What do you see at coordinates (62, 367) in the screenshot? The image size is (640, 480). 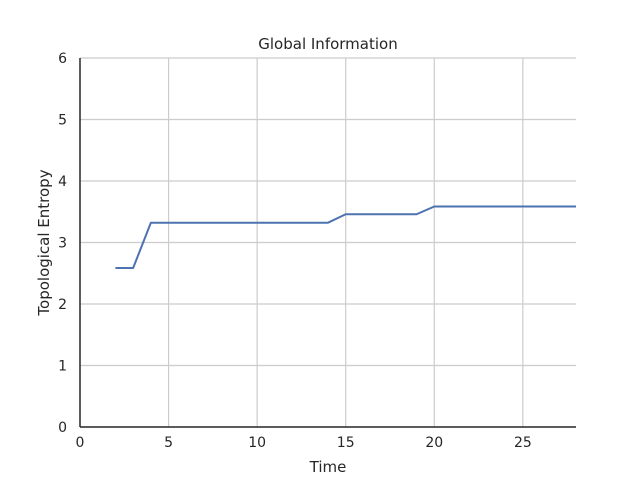 I see `y-tick-label: 1` at bounding box center [62, 367].